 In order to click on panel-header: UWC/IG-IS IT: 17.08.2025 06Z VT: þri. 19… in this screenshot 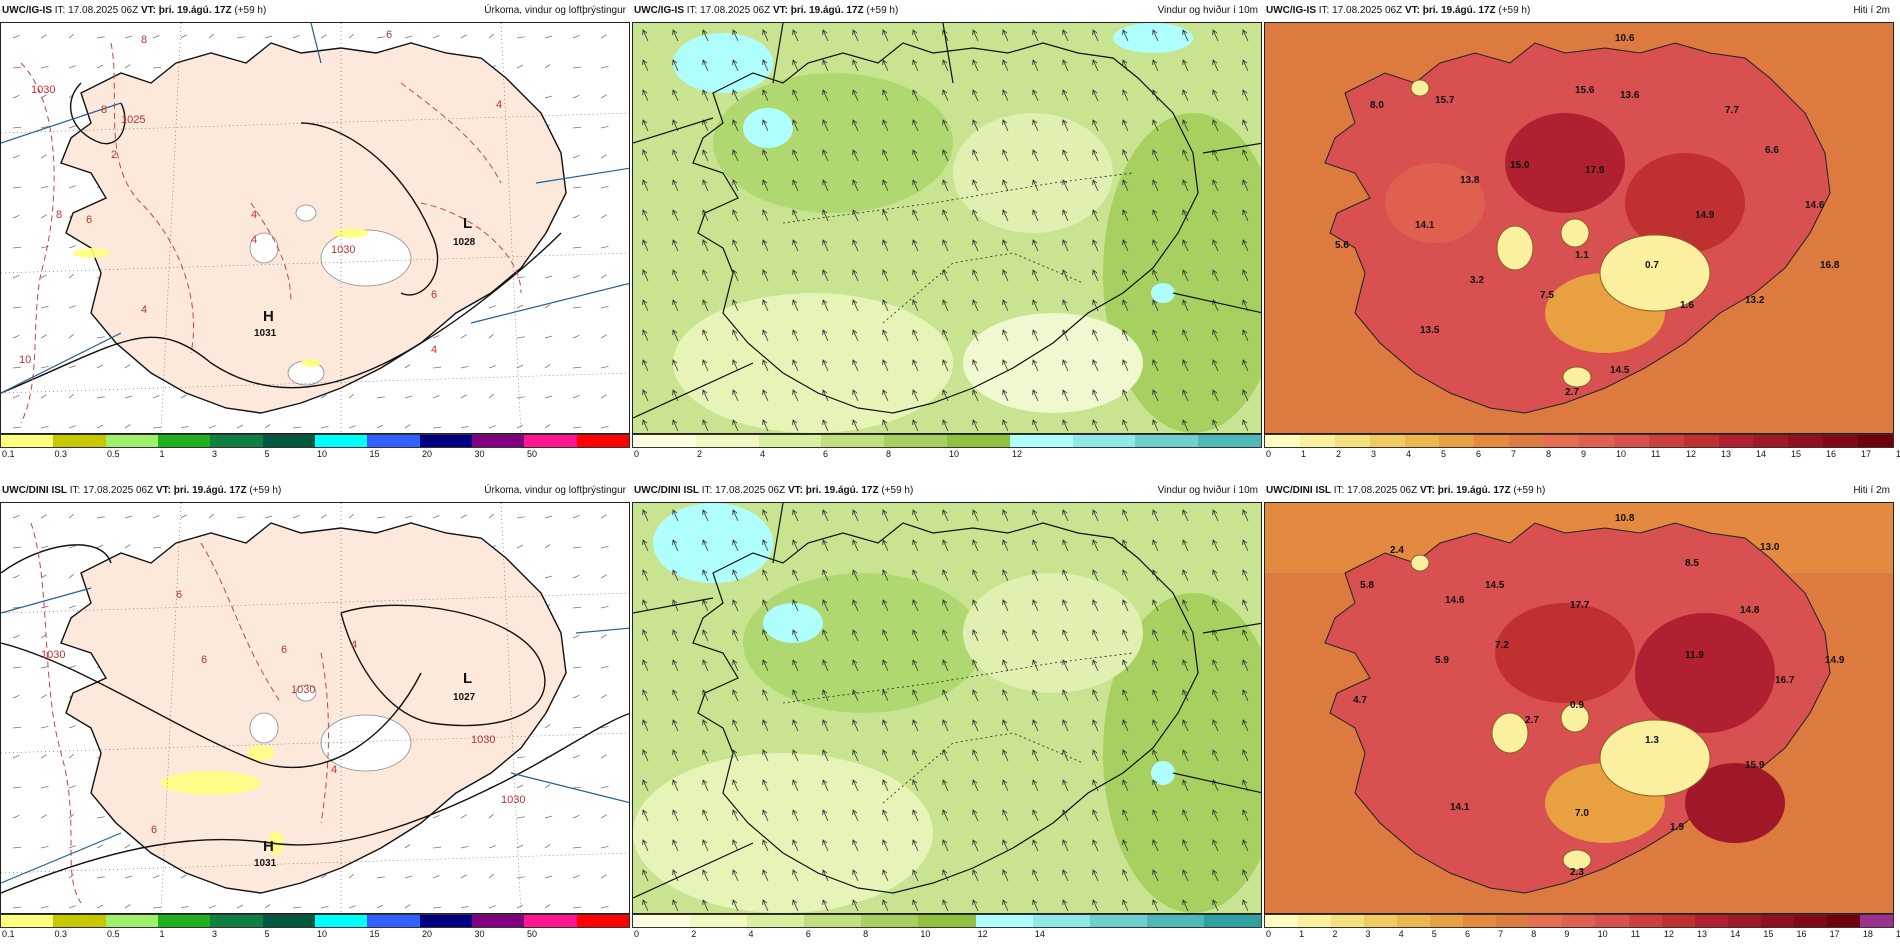, I will do `click(315, 11)`.